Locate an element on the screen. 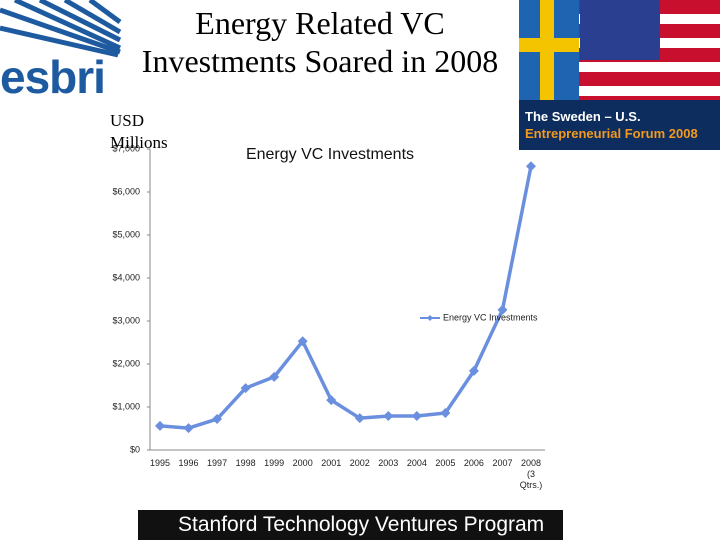 This screenshot has width=720, height=540. x-tick-label: 2007 is located at coordinates (502, 463).